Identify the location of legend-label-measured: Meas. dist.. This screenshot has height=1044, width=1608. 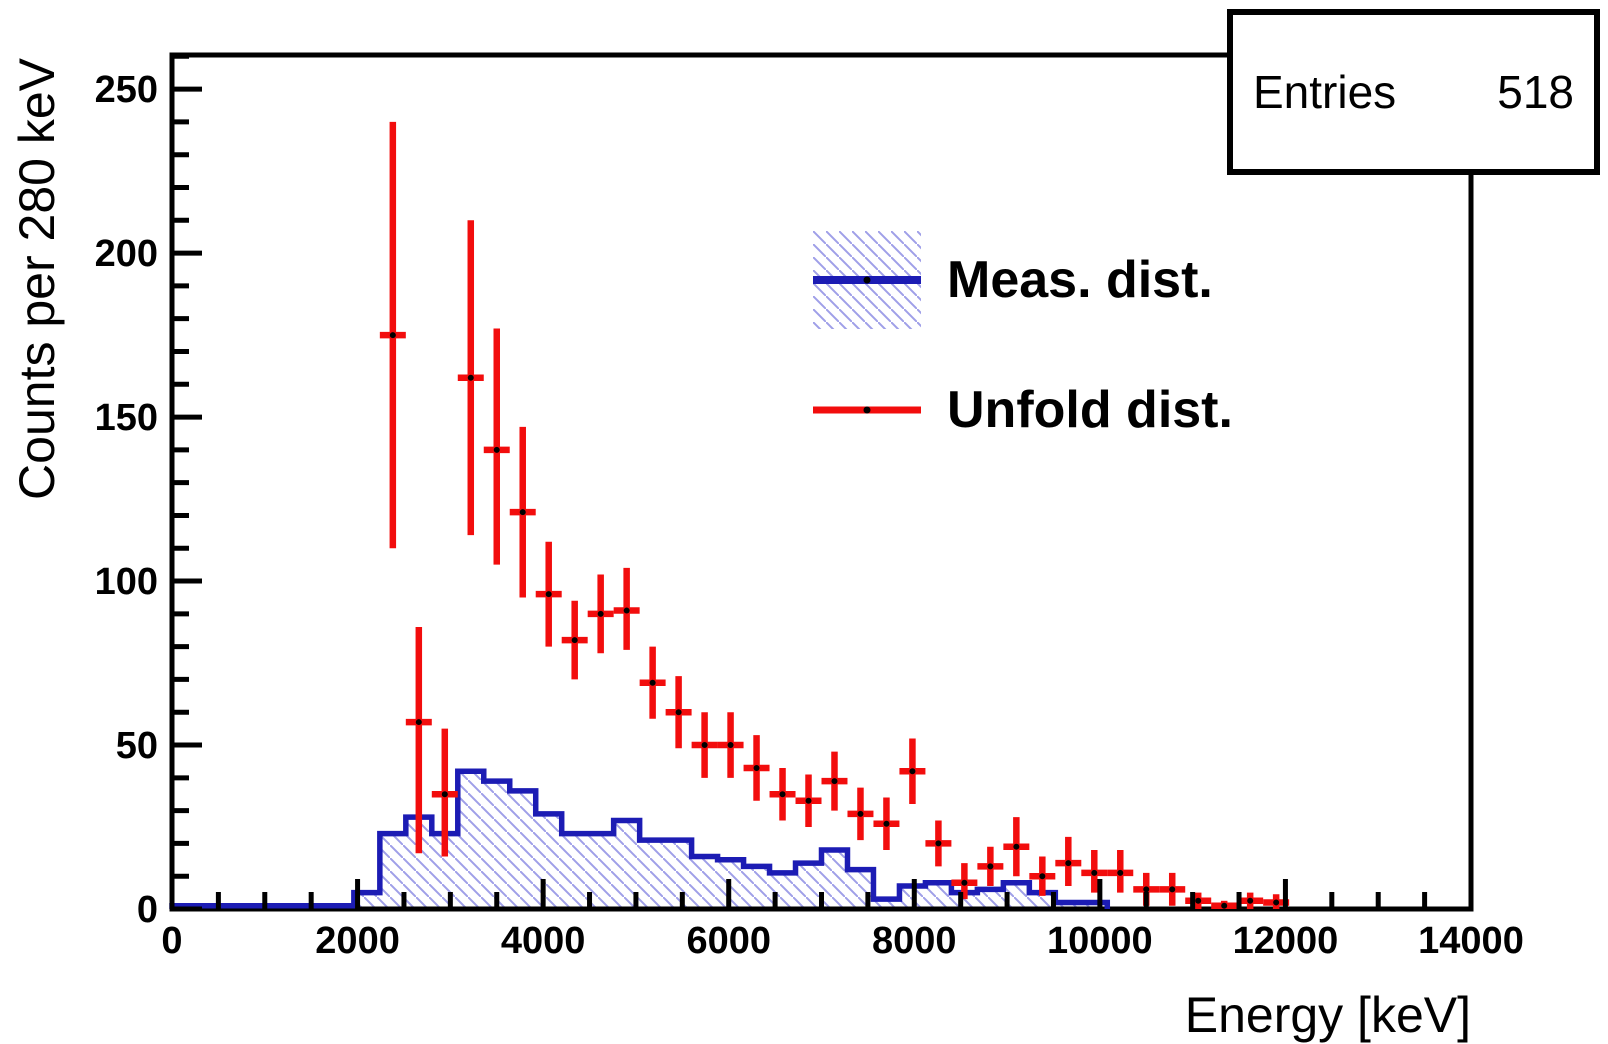
(1080, 280).